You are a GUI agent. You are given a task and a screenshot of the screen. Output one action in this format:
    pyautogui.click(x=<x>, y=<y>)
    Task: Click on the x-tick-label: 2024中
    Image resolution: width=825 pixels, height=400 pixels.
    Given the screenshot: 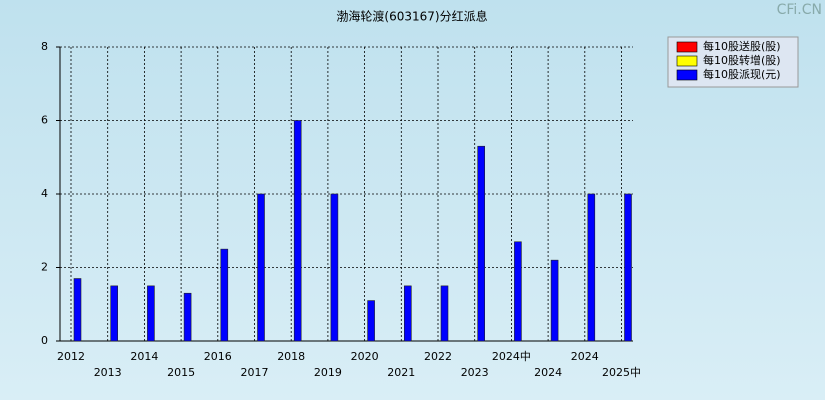 What is the action you would take?
    pyautogui.click(x=511, y=356)
    